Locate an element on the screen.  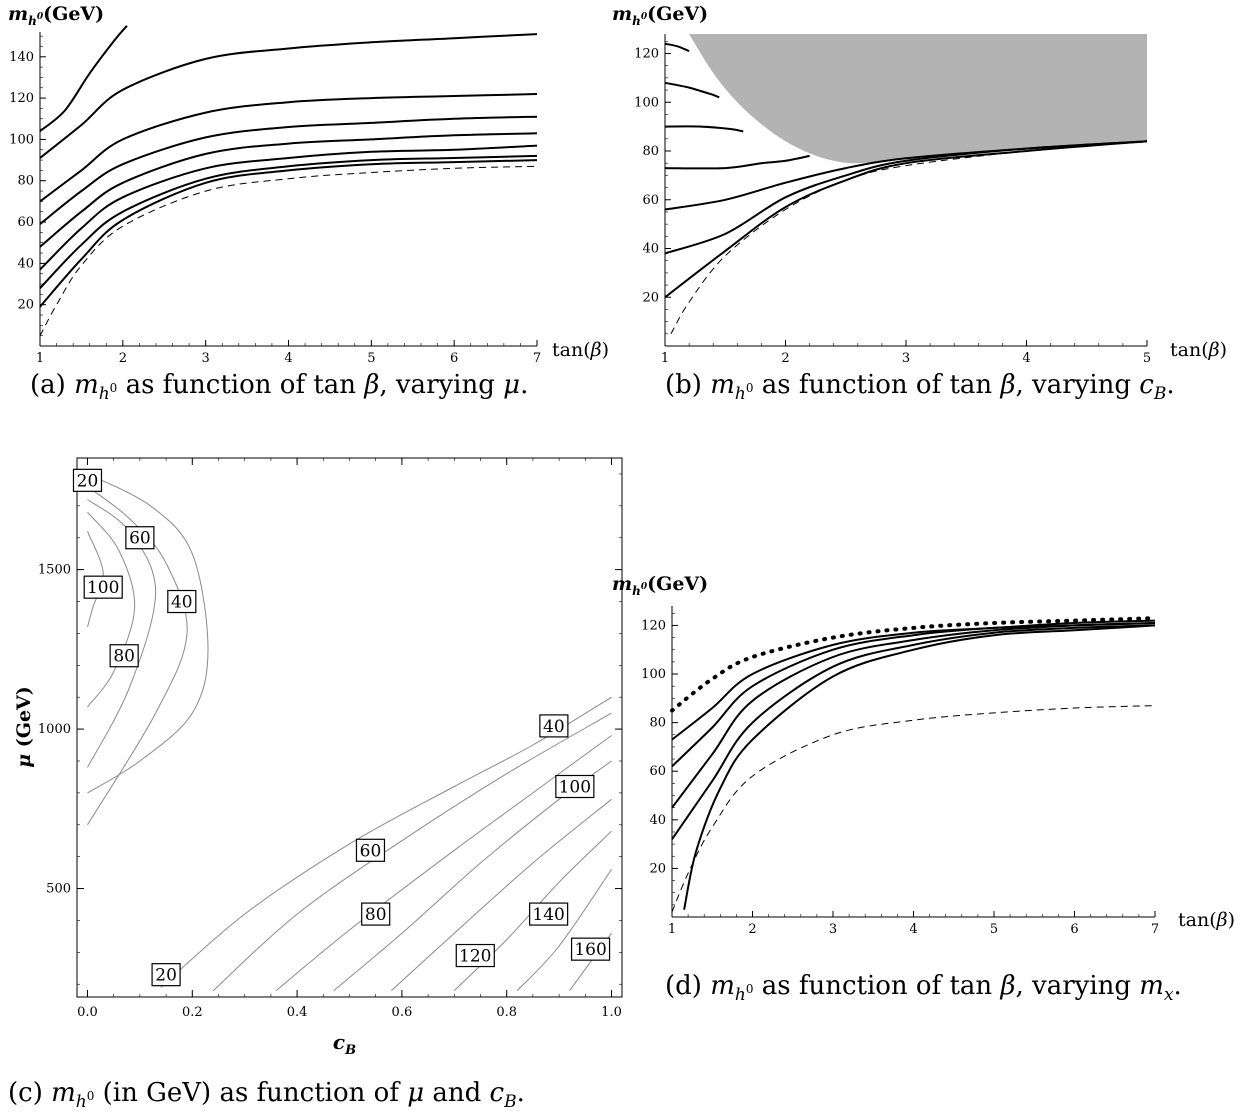
x-tick-label: 0.4 is located at coordinates (297, 1012).